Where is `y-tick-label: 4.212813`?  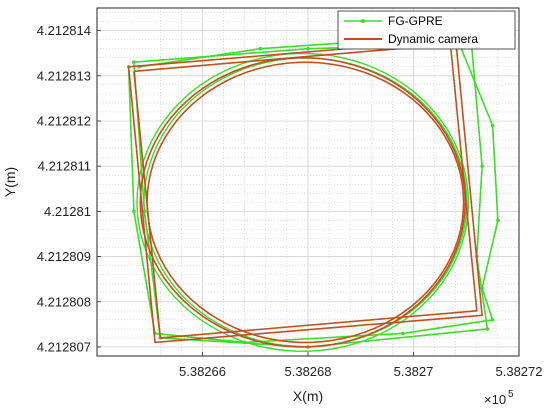 y-tick-label: 4.212813 is located at coordinates (64, 75).